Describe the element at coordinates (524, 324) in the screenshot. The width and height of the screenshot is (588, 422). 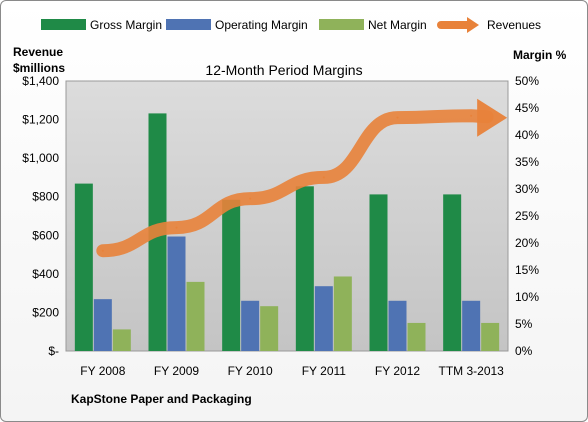
I see `y-right-tick-label: 5%` at that location.